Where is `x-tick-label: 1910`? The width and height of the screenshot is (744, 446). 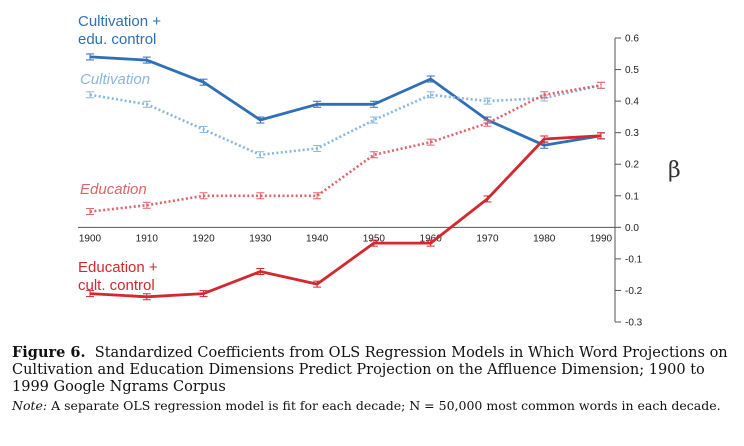
x-tick-label: 1910 is located at coordinates (147, 238).